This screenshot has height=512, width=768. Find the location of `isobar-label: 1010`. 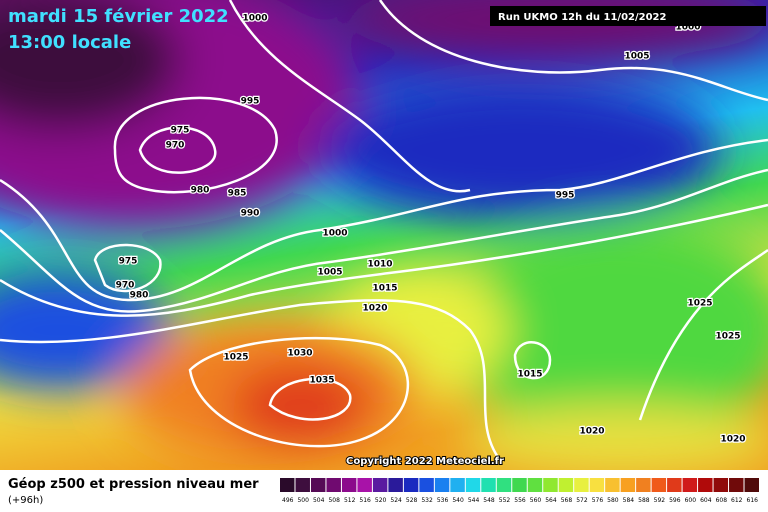

isobar-label: 1010 is located at coordinates (379, 265).